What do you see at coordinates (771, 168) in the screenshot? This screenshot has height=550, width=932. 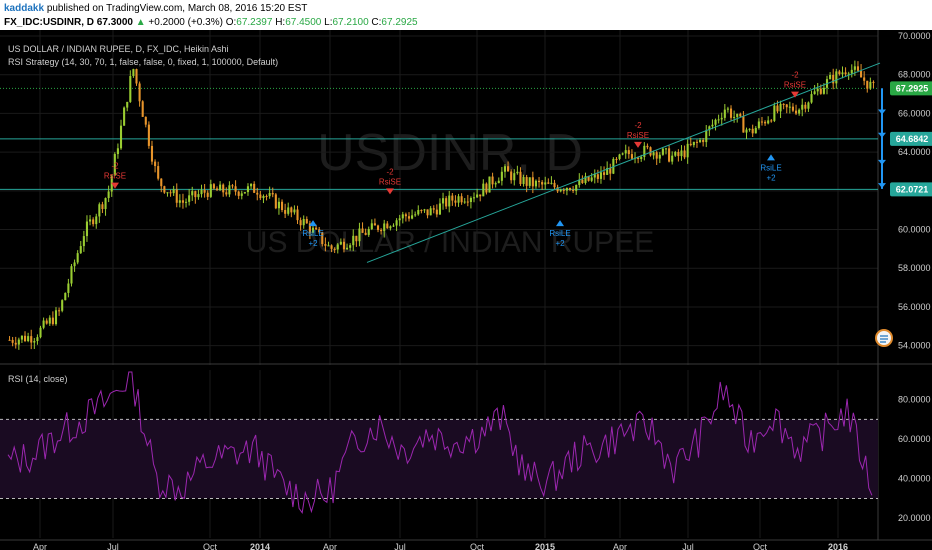 I see `signal-long-5: RsiLE+2` at bounding box center [771, 168].